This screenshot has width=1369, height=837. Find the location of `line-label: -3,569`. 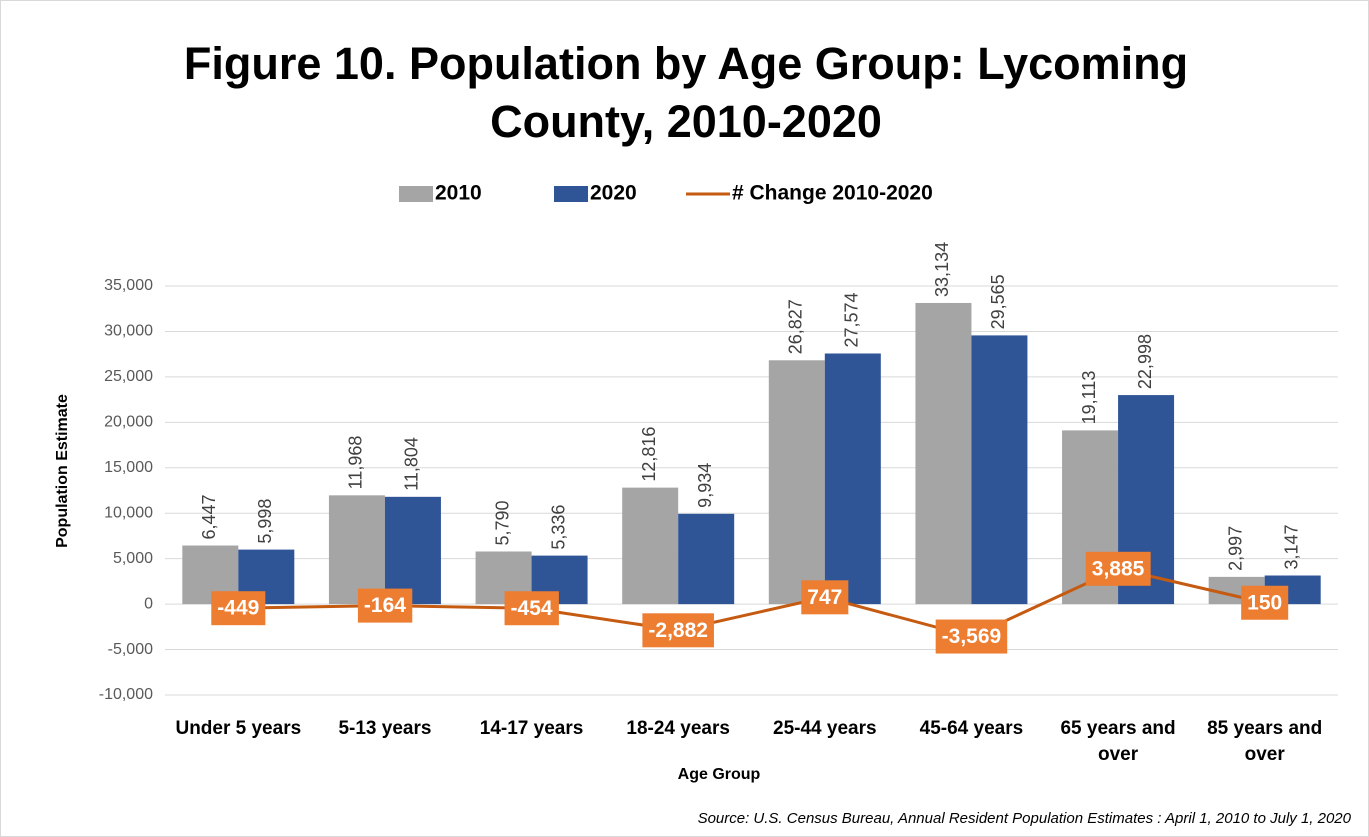

line-label: -3,569 is located at coordinates (971, 636).